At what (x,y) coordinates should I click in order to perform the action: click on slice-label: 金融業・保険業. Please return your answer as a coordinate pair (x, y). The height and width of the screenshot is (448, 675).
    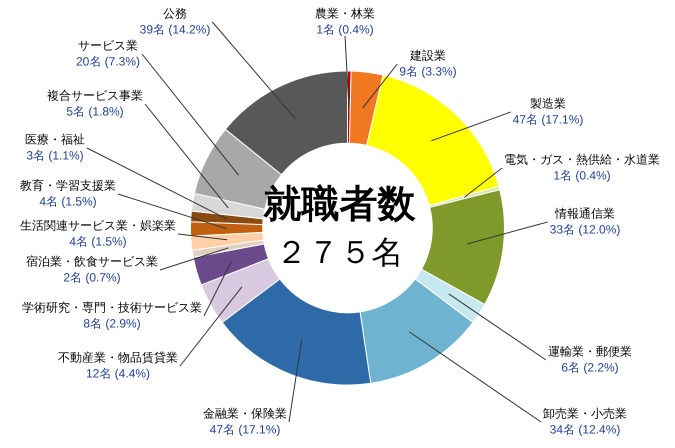
    Looking at the image, I should click on (245, 413).